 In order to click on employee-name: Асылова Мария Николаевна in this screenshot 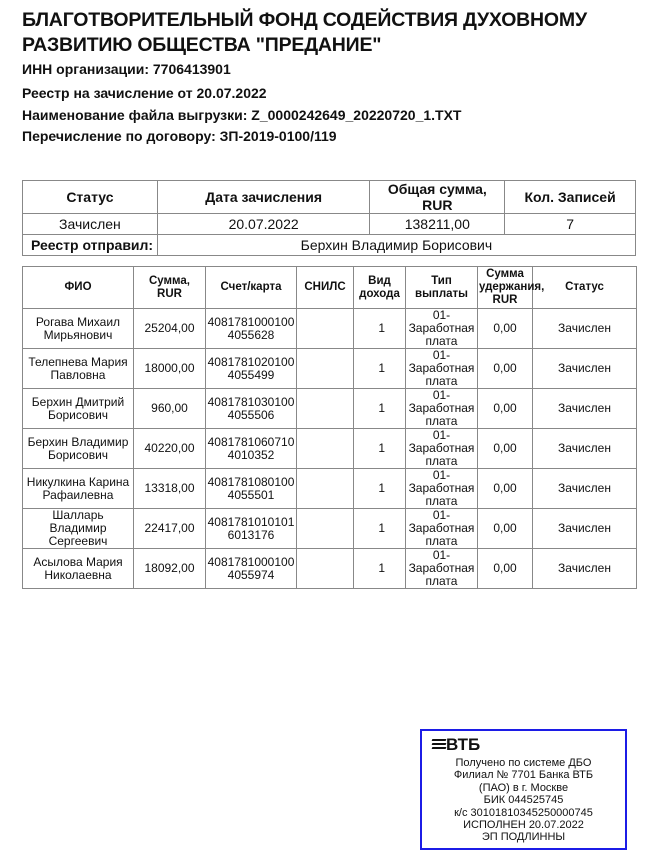, I will do `click(78, 568)`.